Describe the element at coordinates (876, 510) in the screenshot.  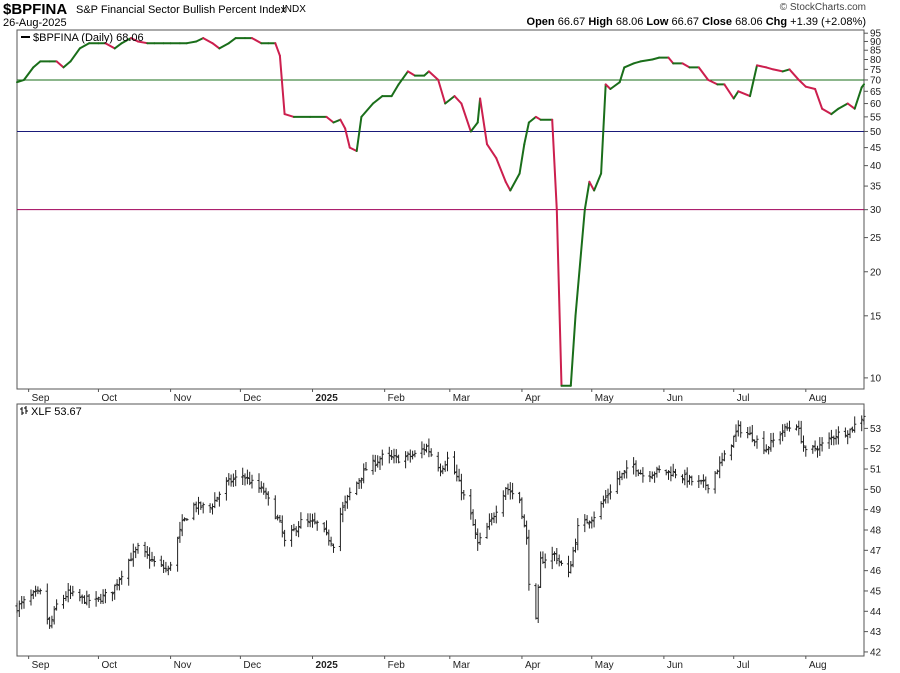
I see `y-tick-label: 49` at that location.